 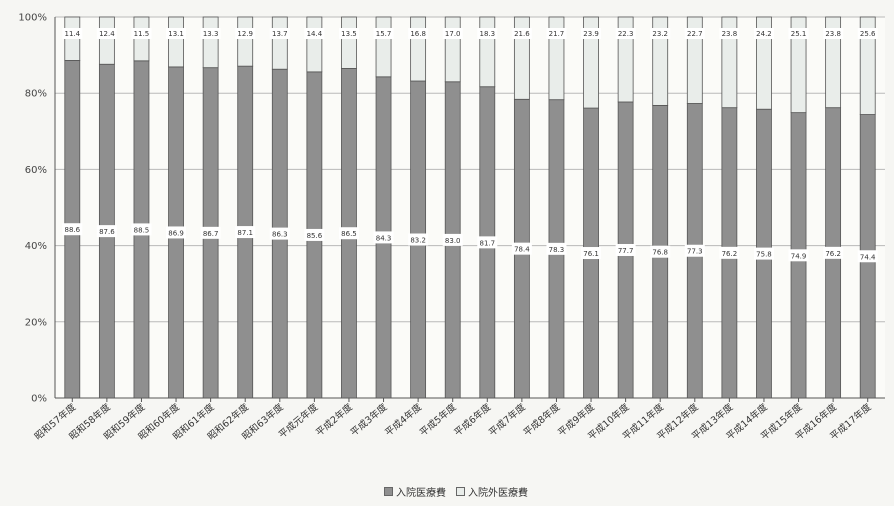 I want to click on y-tick-label: 100%, so click(x=32, y=18).